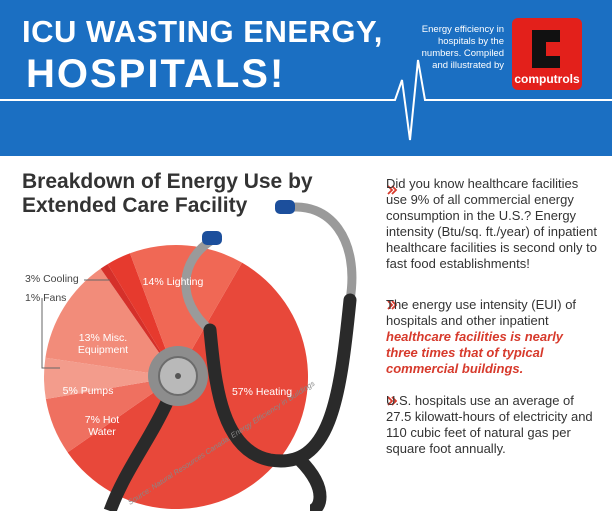  I want to click on slice-label: 57% Heating, so click(262, 392).